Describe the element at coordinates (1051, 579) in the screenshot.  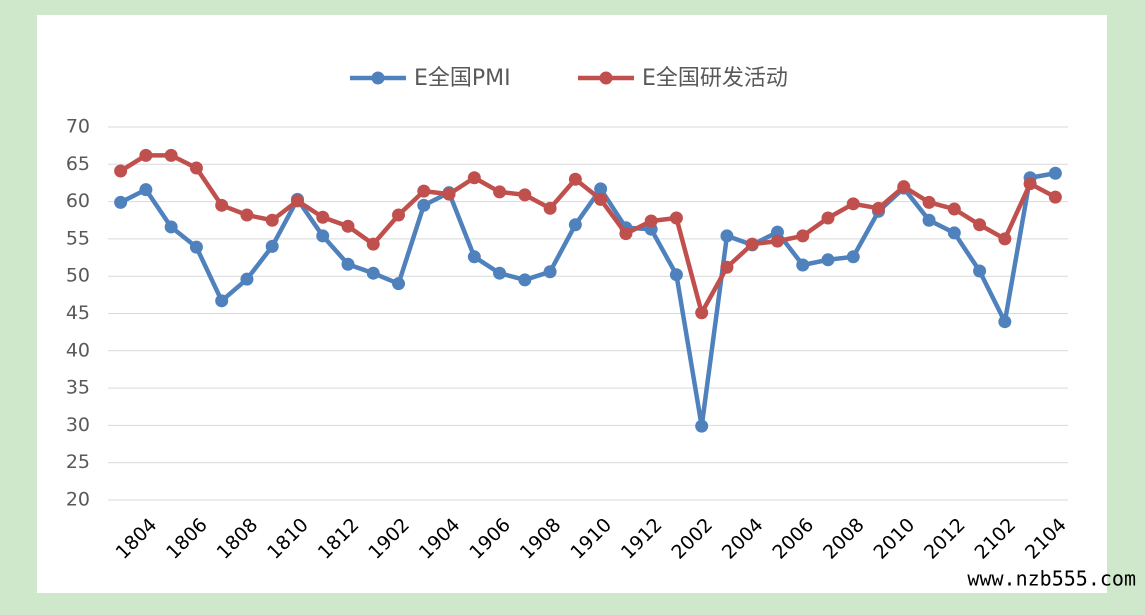
I see `watermark: www.nzb555.com` at that location.